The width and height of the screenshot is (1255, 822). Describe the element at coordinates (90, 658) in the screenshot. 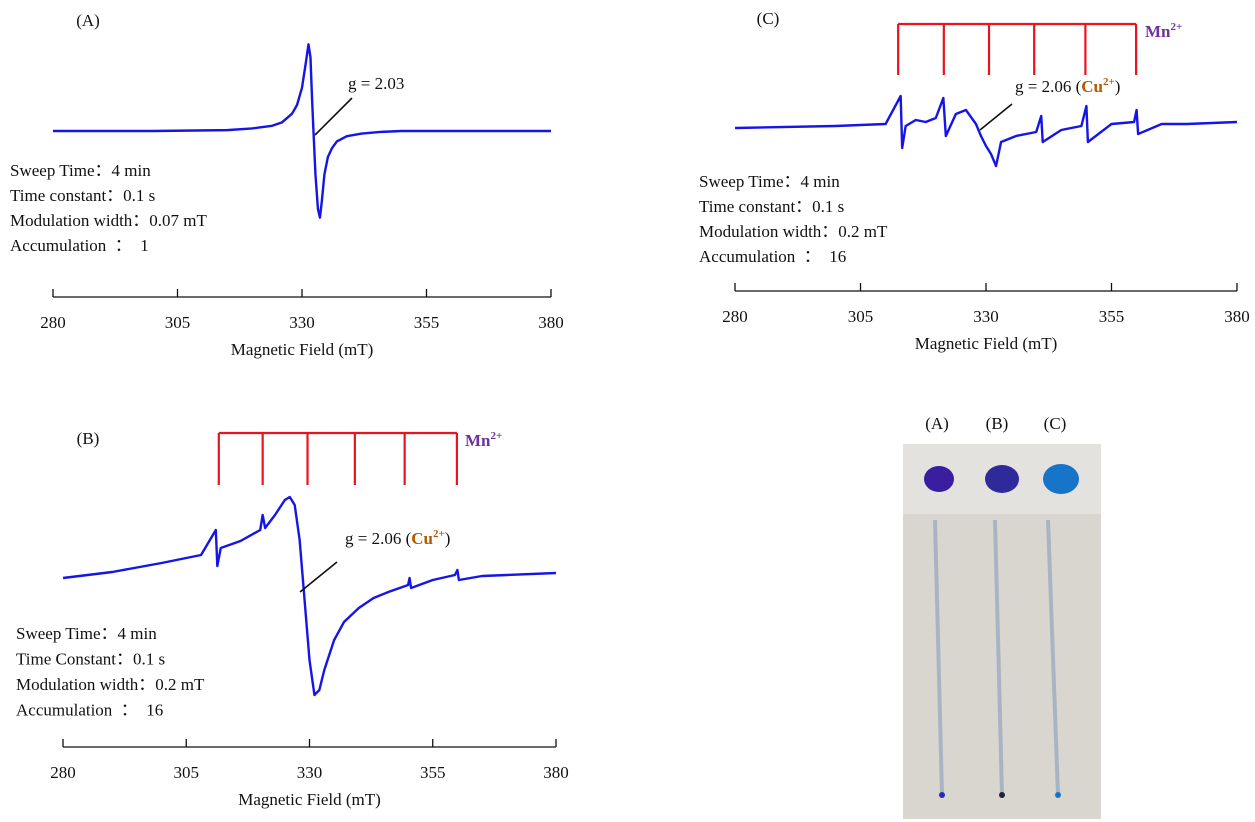

I see `parameter: Time Constant：0.1 s` at that location.